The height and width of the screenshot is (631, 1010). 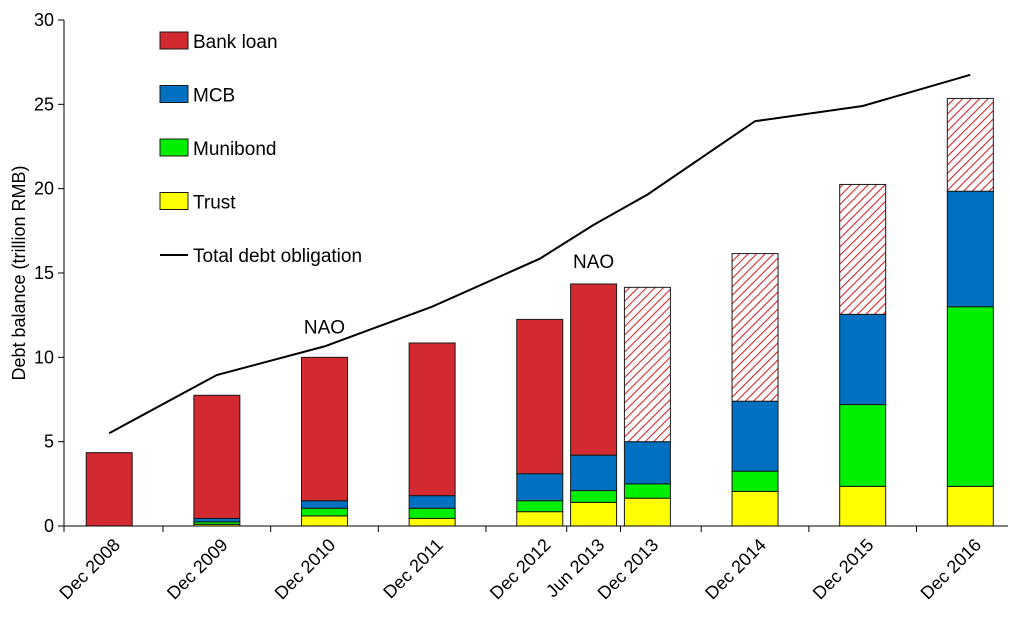 What do you see at coordinates (540, 396) in the screenshot?
I see `bar-bank-loan-dec-2012` at bounding box center [540, 396].